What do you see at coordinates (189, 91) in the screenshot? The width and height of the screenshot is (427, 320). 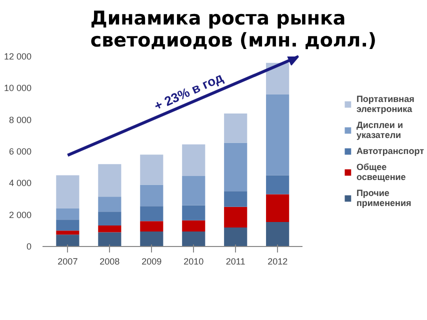 I see `annotation: + 23% в год` at bounding box center [189, 91].